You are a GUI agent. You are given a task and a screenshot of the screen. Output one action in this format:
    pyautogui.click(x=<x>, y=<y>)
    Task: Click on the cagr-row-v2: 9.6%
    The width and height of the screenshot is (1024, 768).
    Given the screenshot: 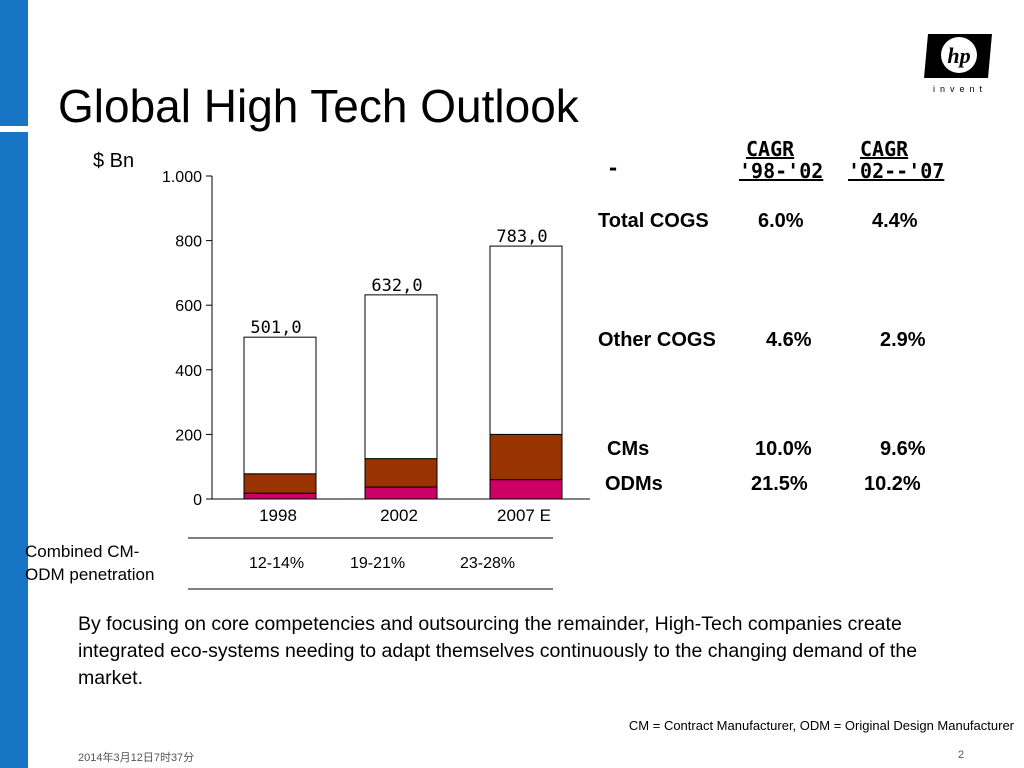 What is the action you would take?
    pyautogui.click(x=903, y=449)
    